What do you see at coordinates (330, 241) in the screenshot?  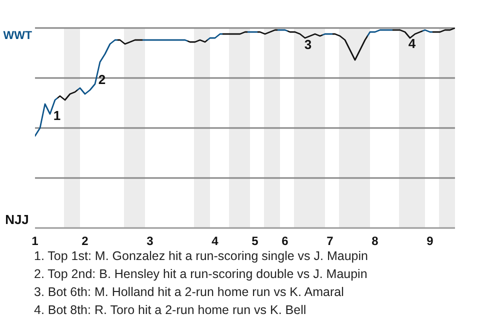 I see `x-tick-label: 7` at bounding box center [330, 241].